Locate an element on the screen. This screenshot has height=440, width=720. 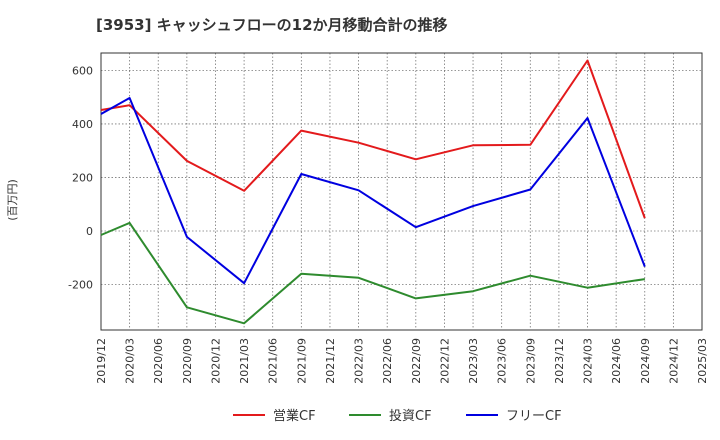
x-tick-label: 2020/03 is located at coordinates (130, 361).